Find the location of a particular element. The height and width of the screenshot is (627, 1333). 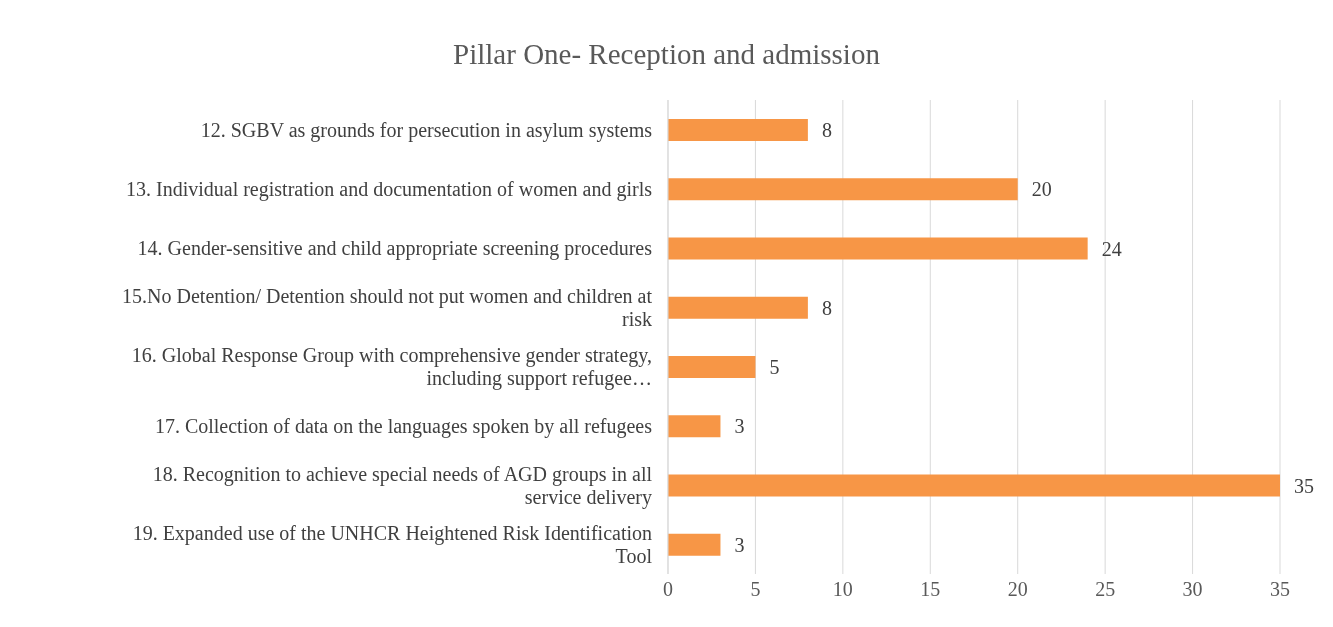

y-tick-label: 19. Expanded use of the UNHCR Heightened Risk Identification Tool is located at coordinates (392, 544).